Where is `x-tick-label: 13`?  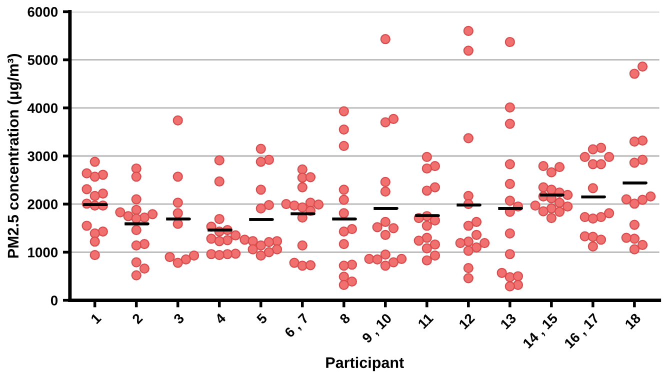 x-tick-label: 13 is located at coordinates (508, 321).